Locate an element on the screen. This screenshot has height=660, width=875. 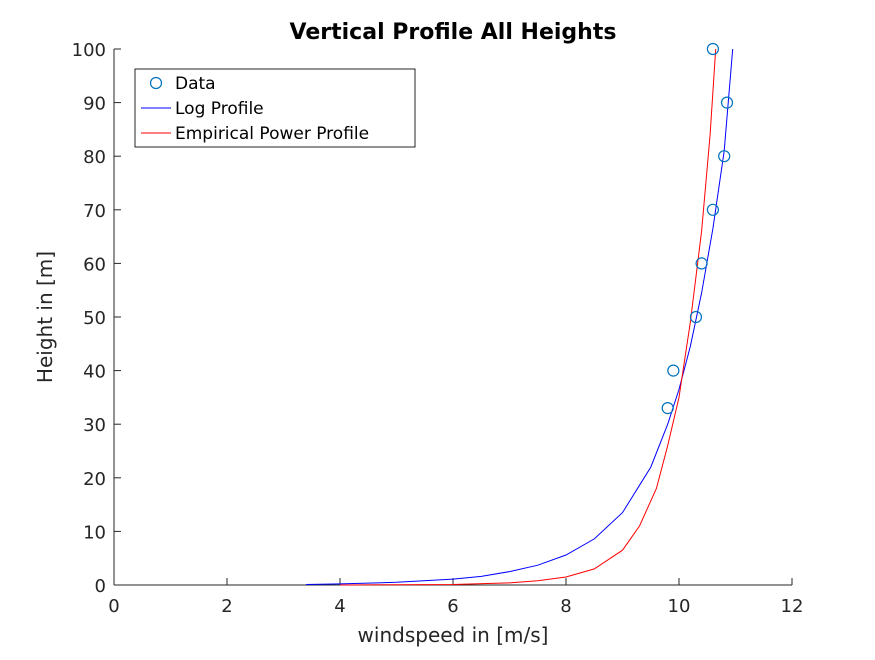
x-axis-label: windspeed in [m/s] is located at coordinates (453, 635).